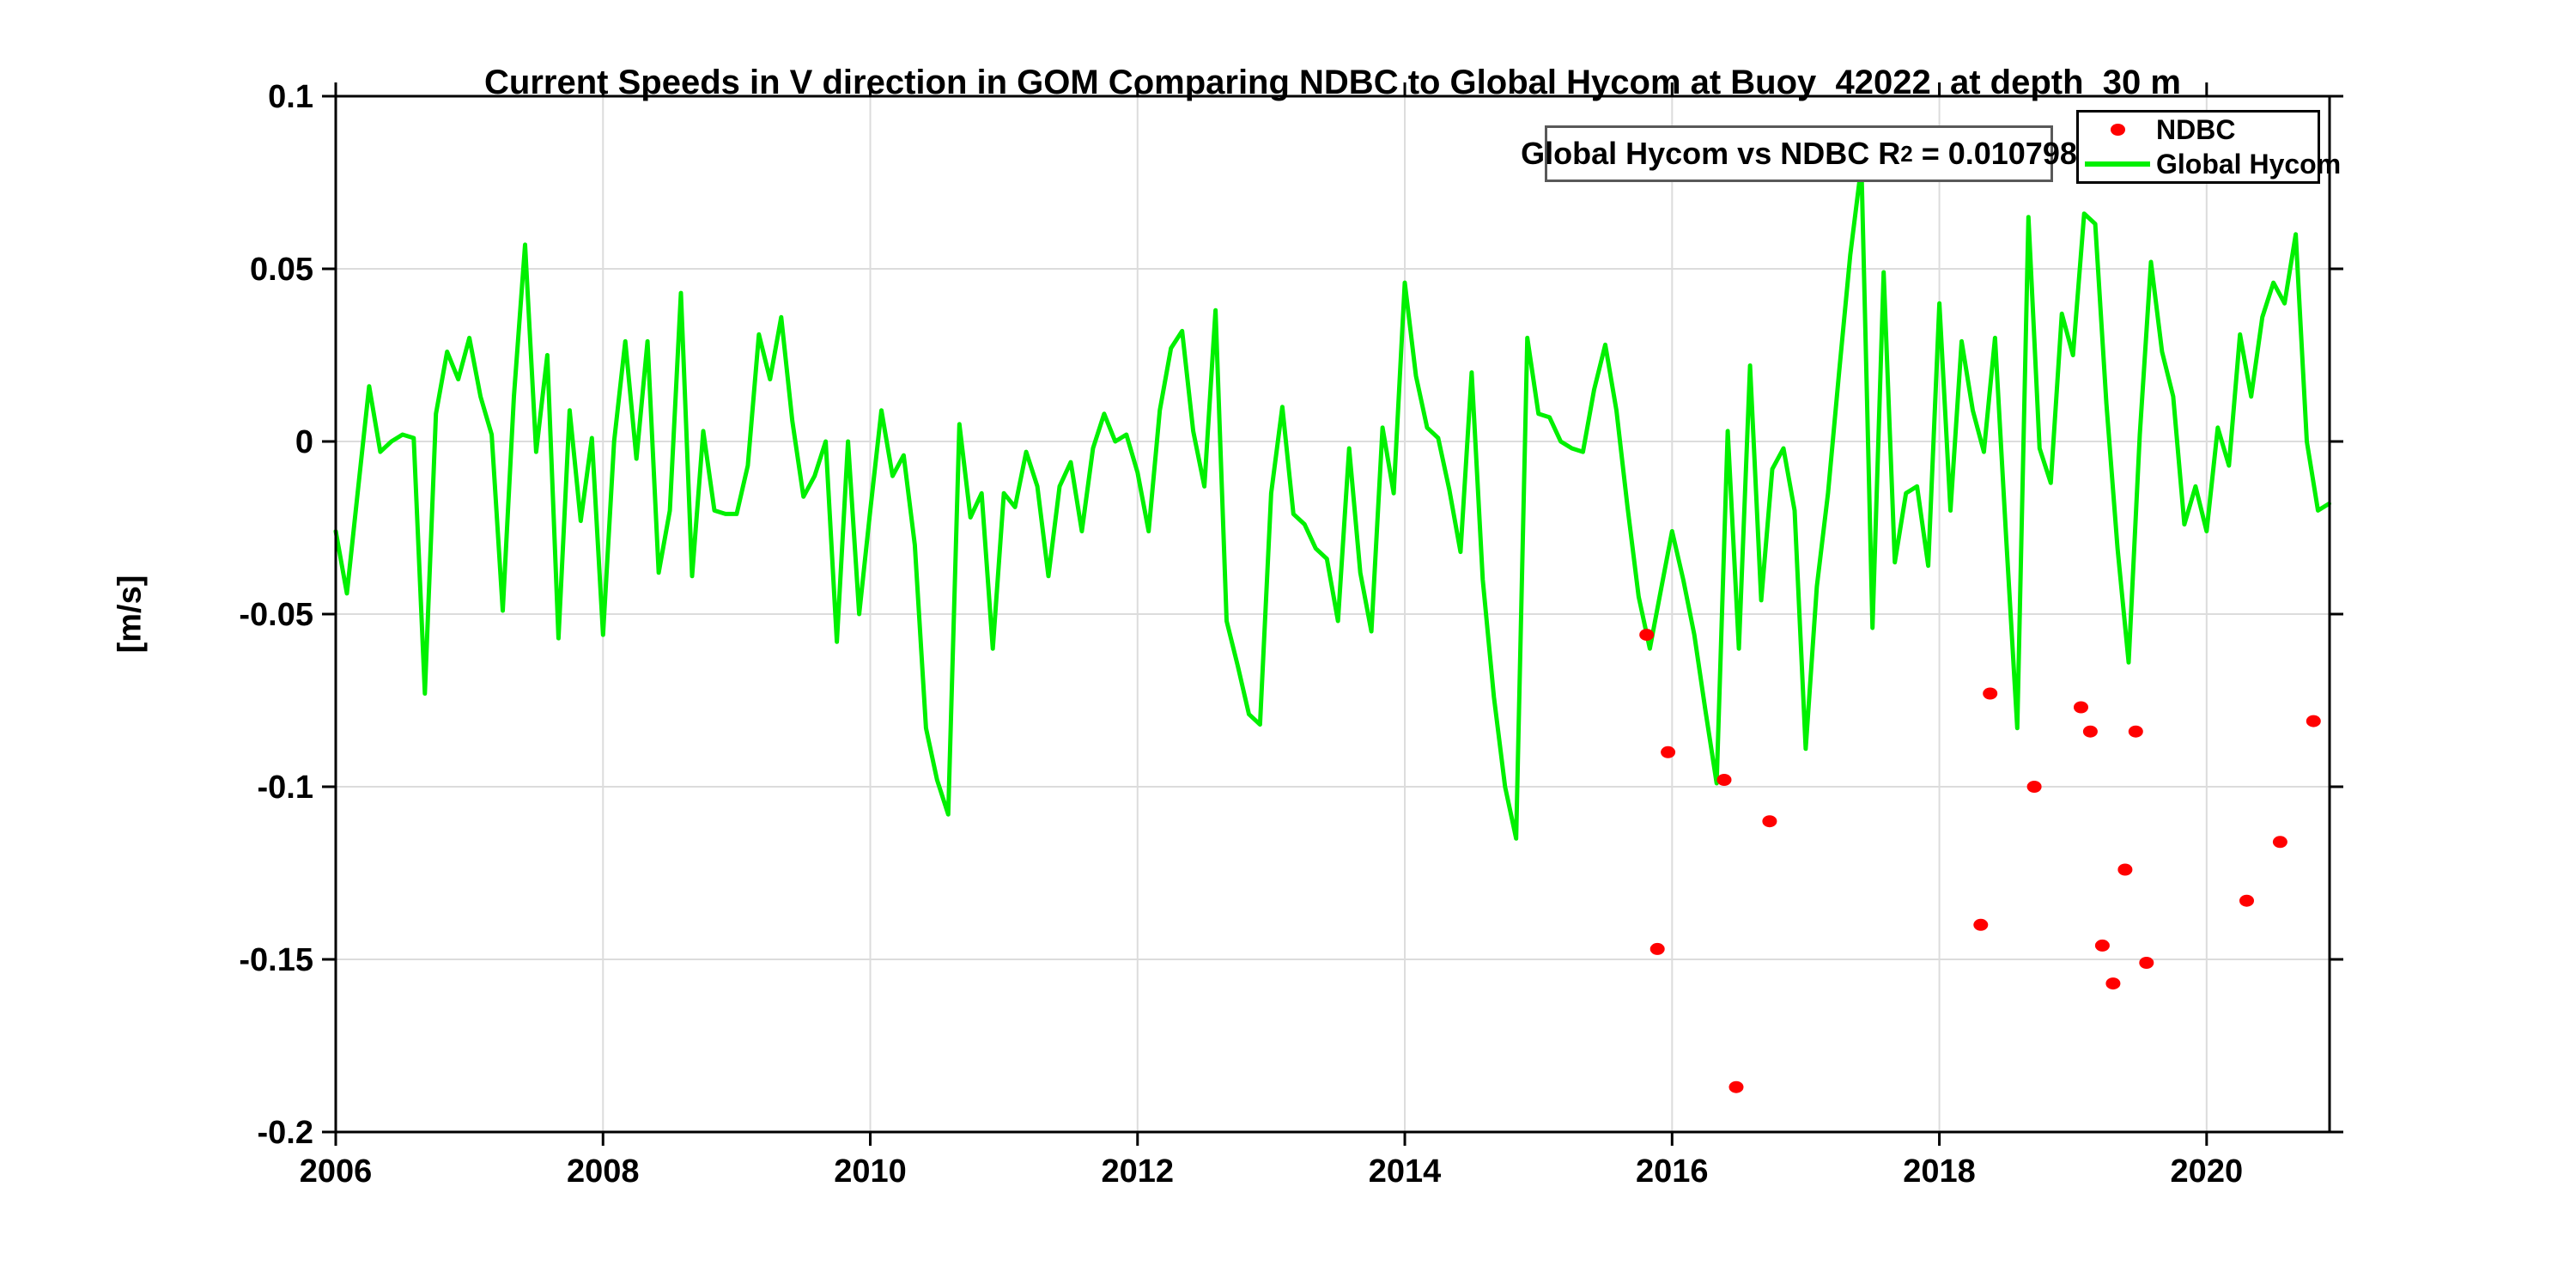 This screenshot has width=2576, height=1272. I want to click on hycom-line-icon, so click(2118, 164).